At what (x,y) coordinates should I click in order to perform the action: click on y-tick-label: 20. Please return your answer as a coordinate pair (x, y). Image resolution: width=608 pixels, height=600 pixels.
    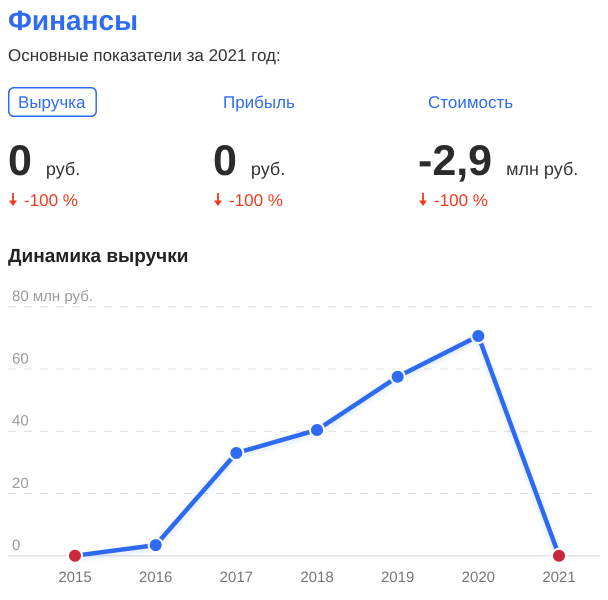
    Looking at the image, I should click on (20, 483).